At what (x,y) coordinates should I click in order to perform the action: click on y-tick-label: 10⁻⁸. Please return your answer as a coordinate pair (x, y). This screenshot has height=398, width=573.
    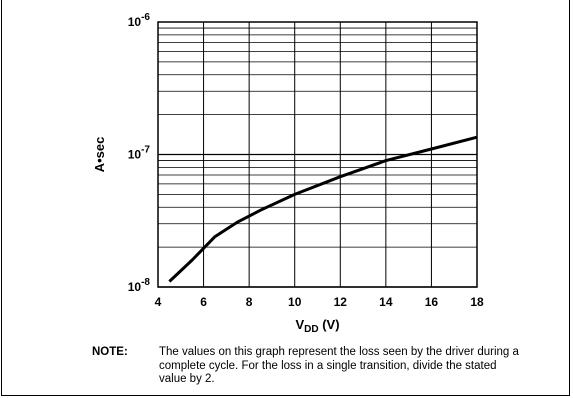
    Looking at the image, I should click on (139, 285).